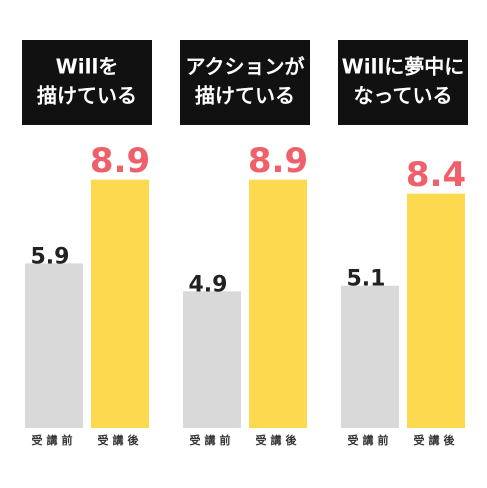 The width and height of the screenshot is (487, 488). Describe the element at coordinates (87, 67) in the screenshot. I see `chart-title: Willを` at that location.